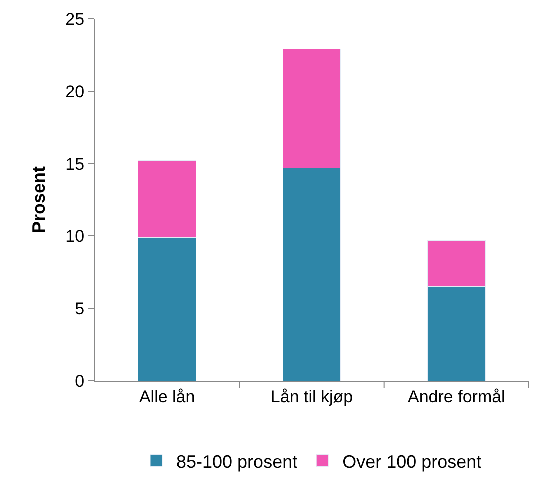 This screenshot has width=539, height=489. Describe the element at coordinates (457, 396) in the screenshot. I see `x-tick-label: Andre formål` at that location.